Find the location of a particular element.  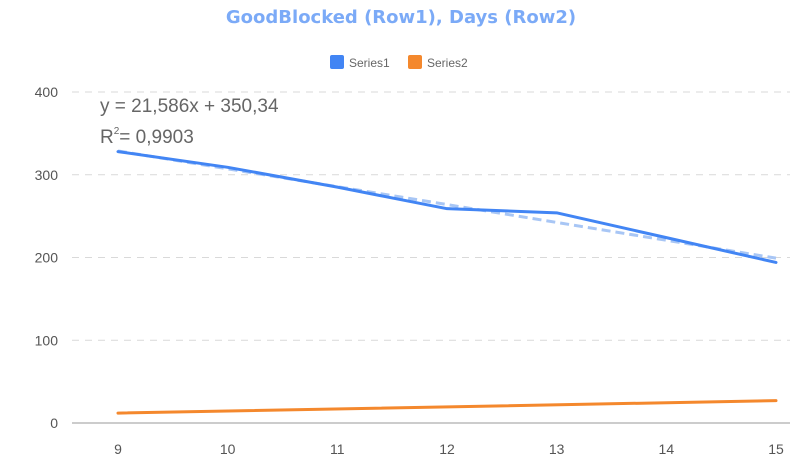

x-tick-label: 13 is located at coordinates (557, 449).